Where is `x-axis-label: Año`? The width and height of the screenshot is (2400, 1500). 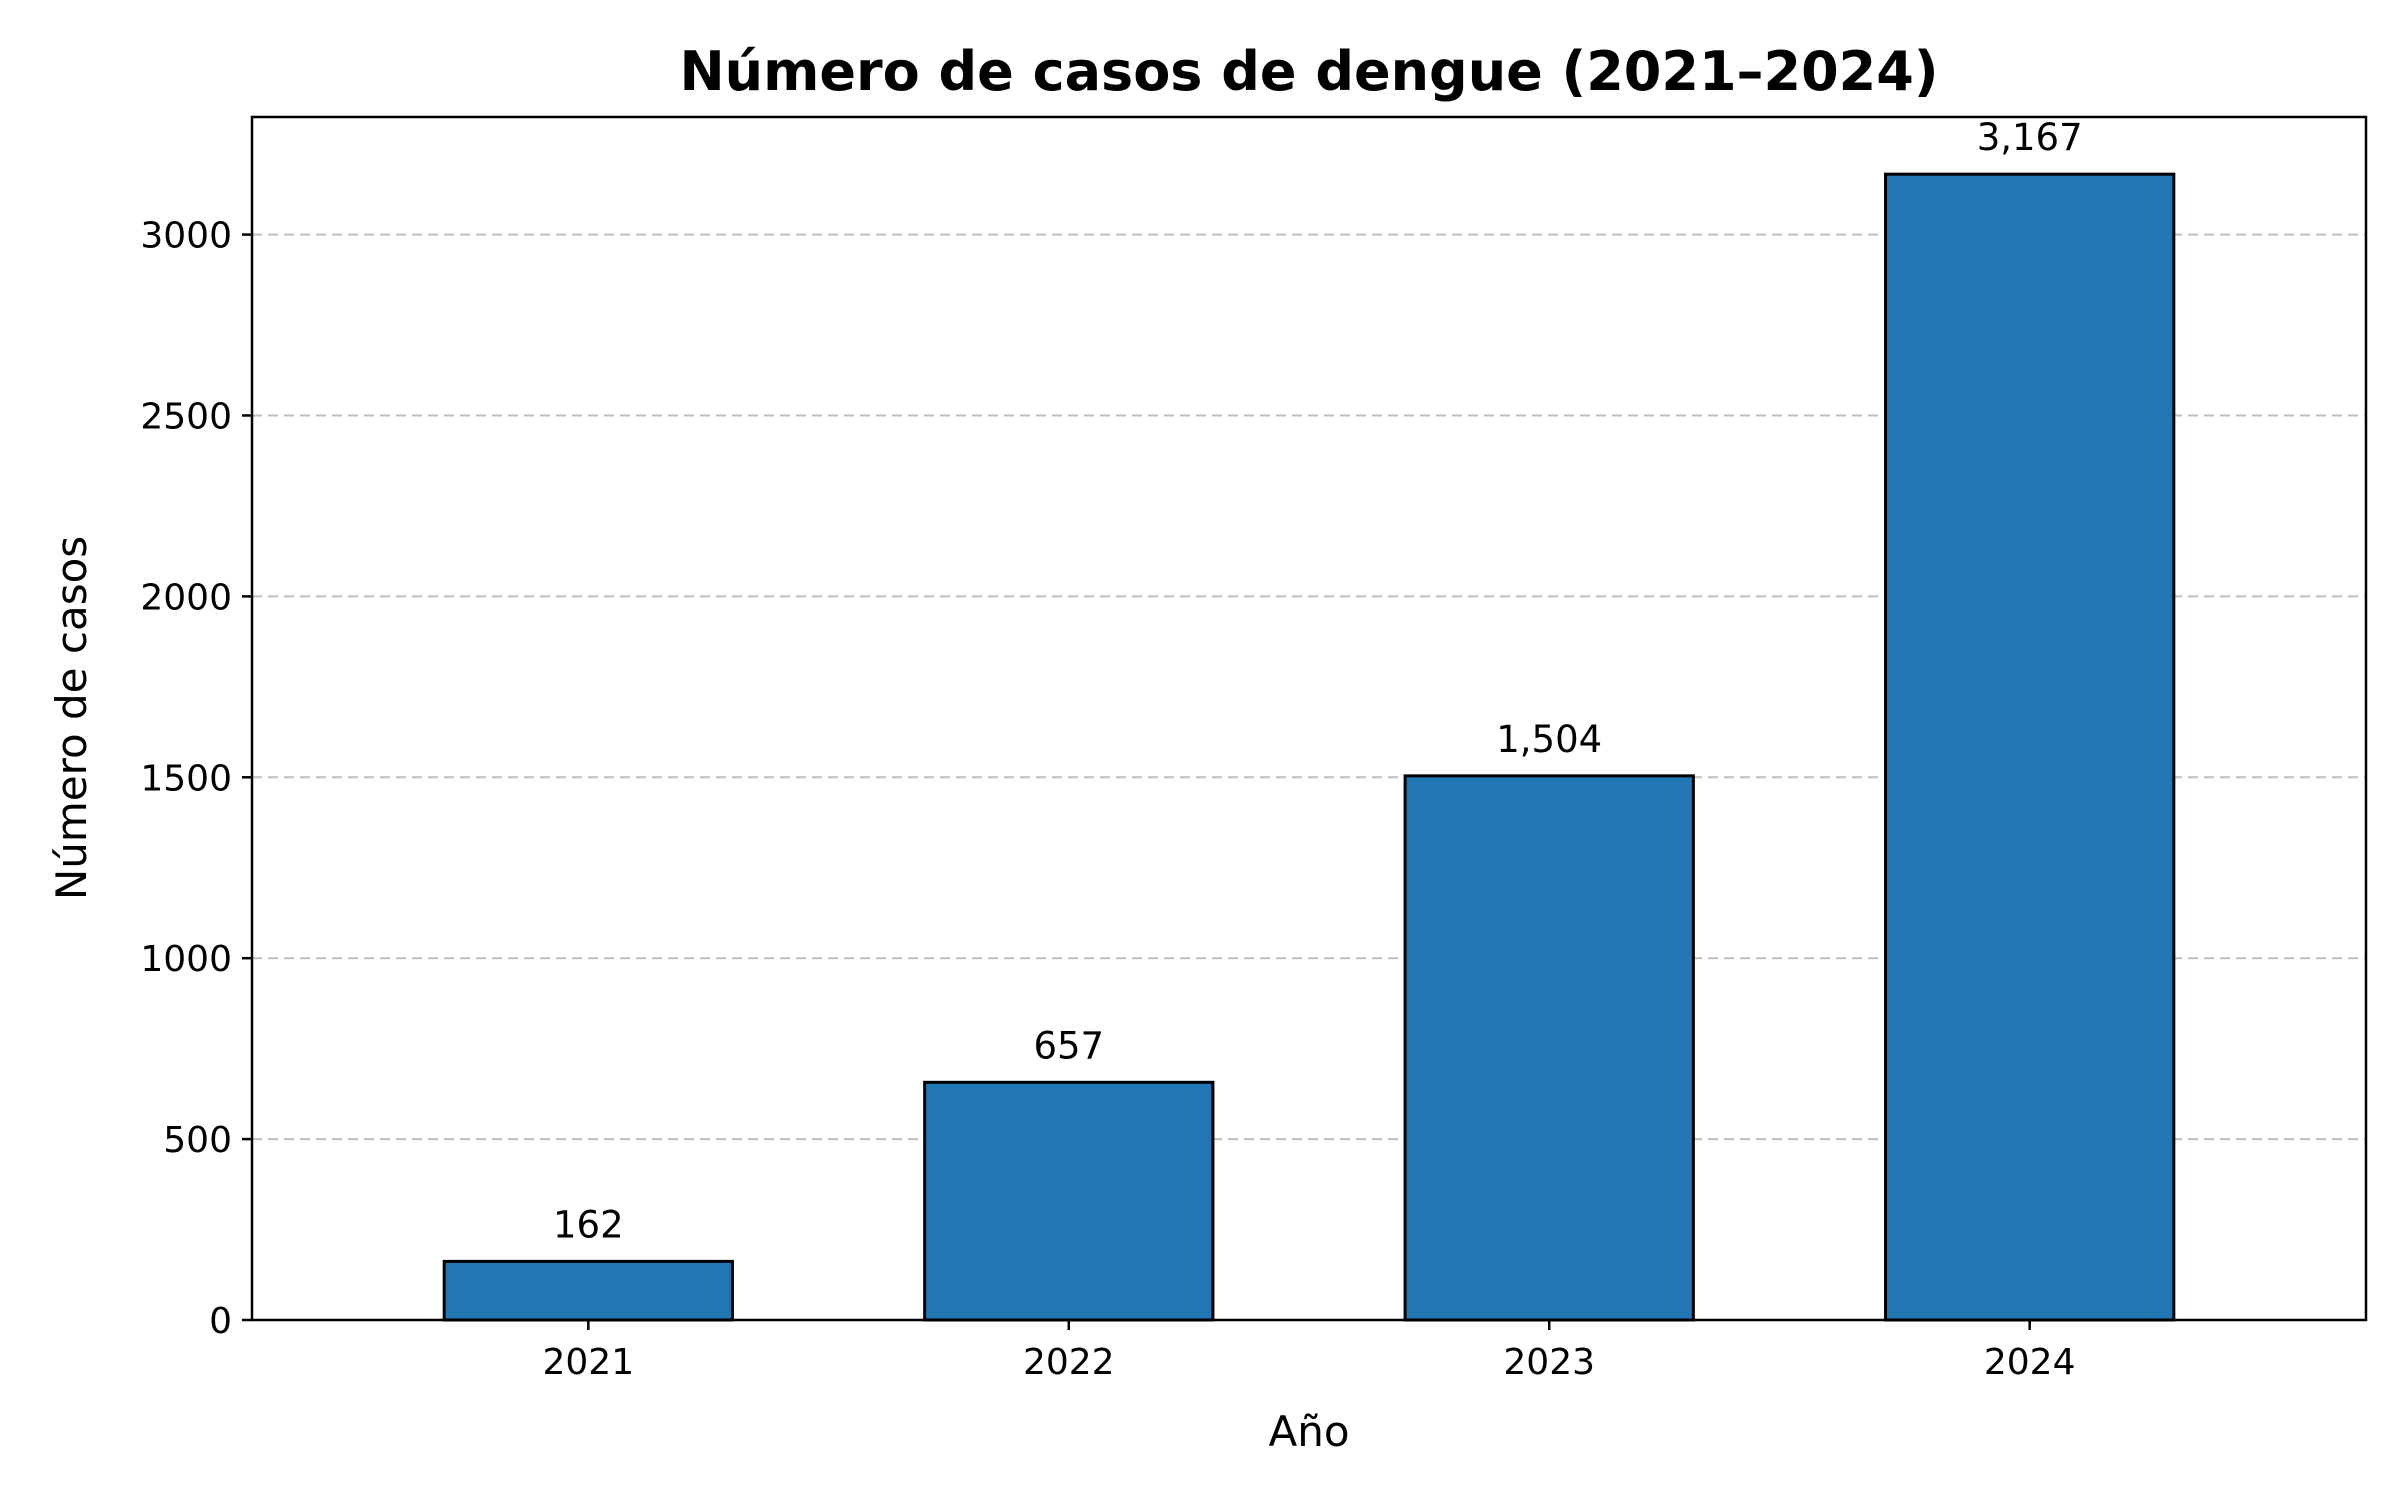
x-axis-label: Año is located at coordinates (1308, 1431).